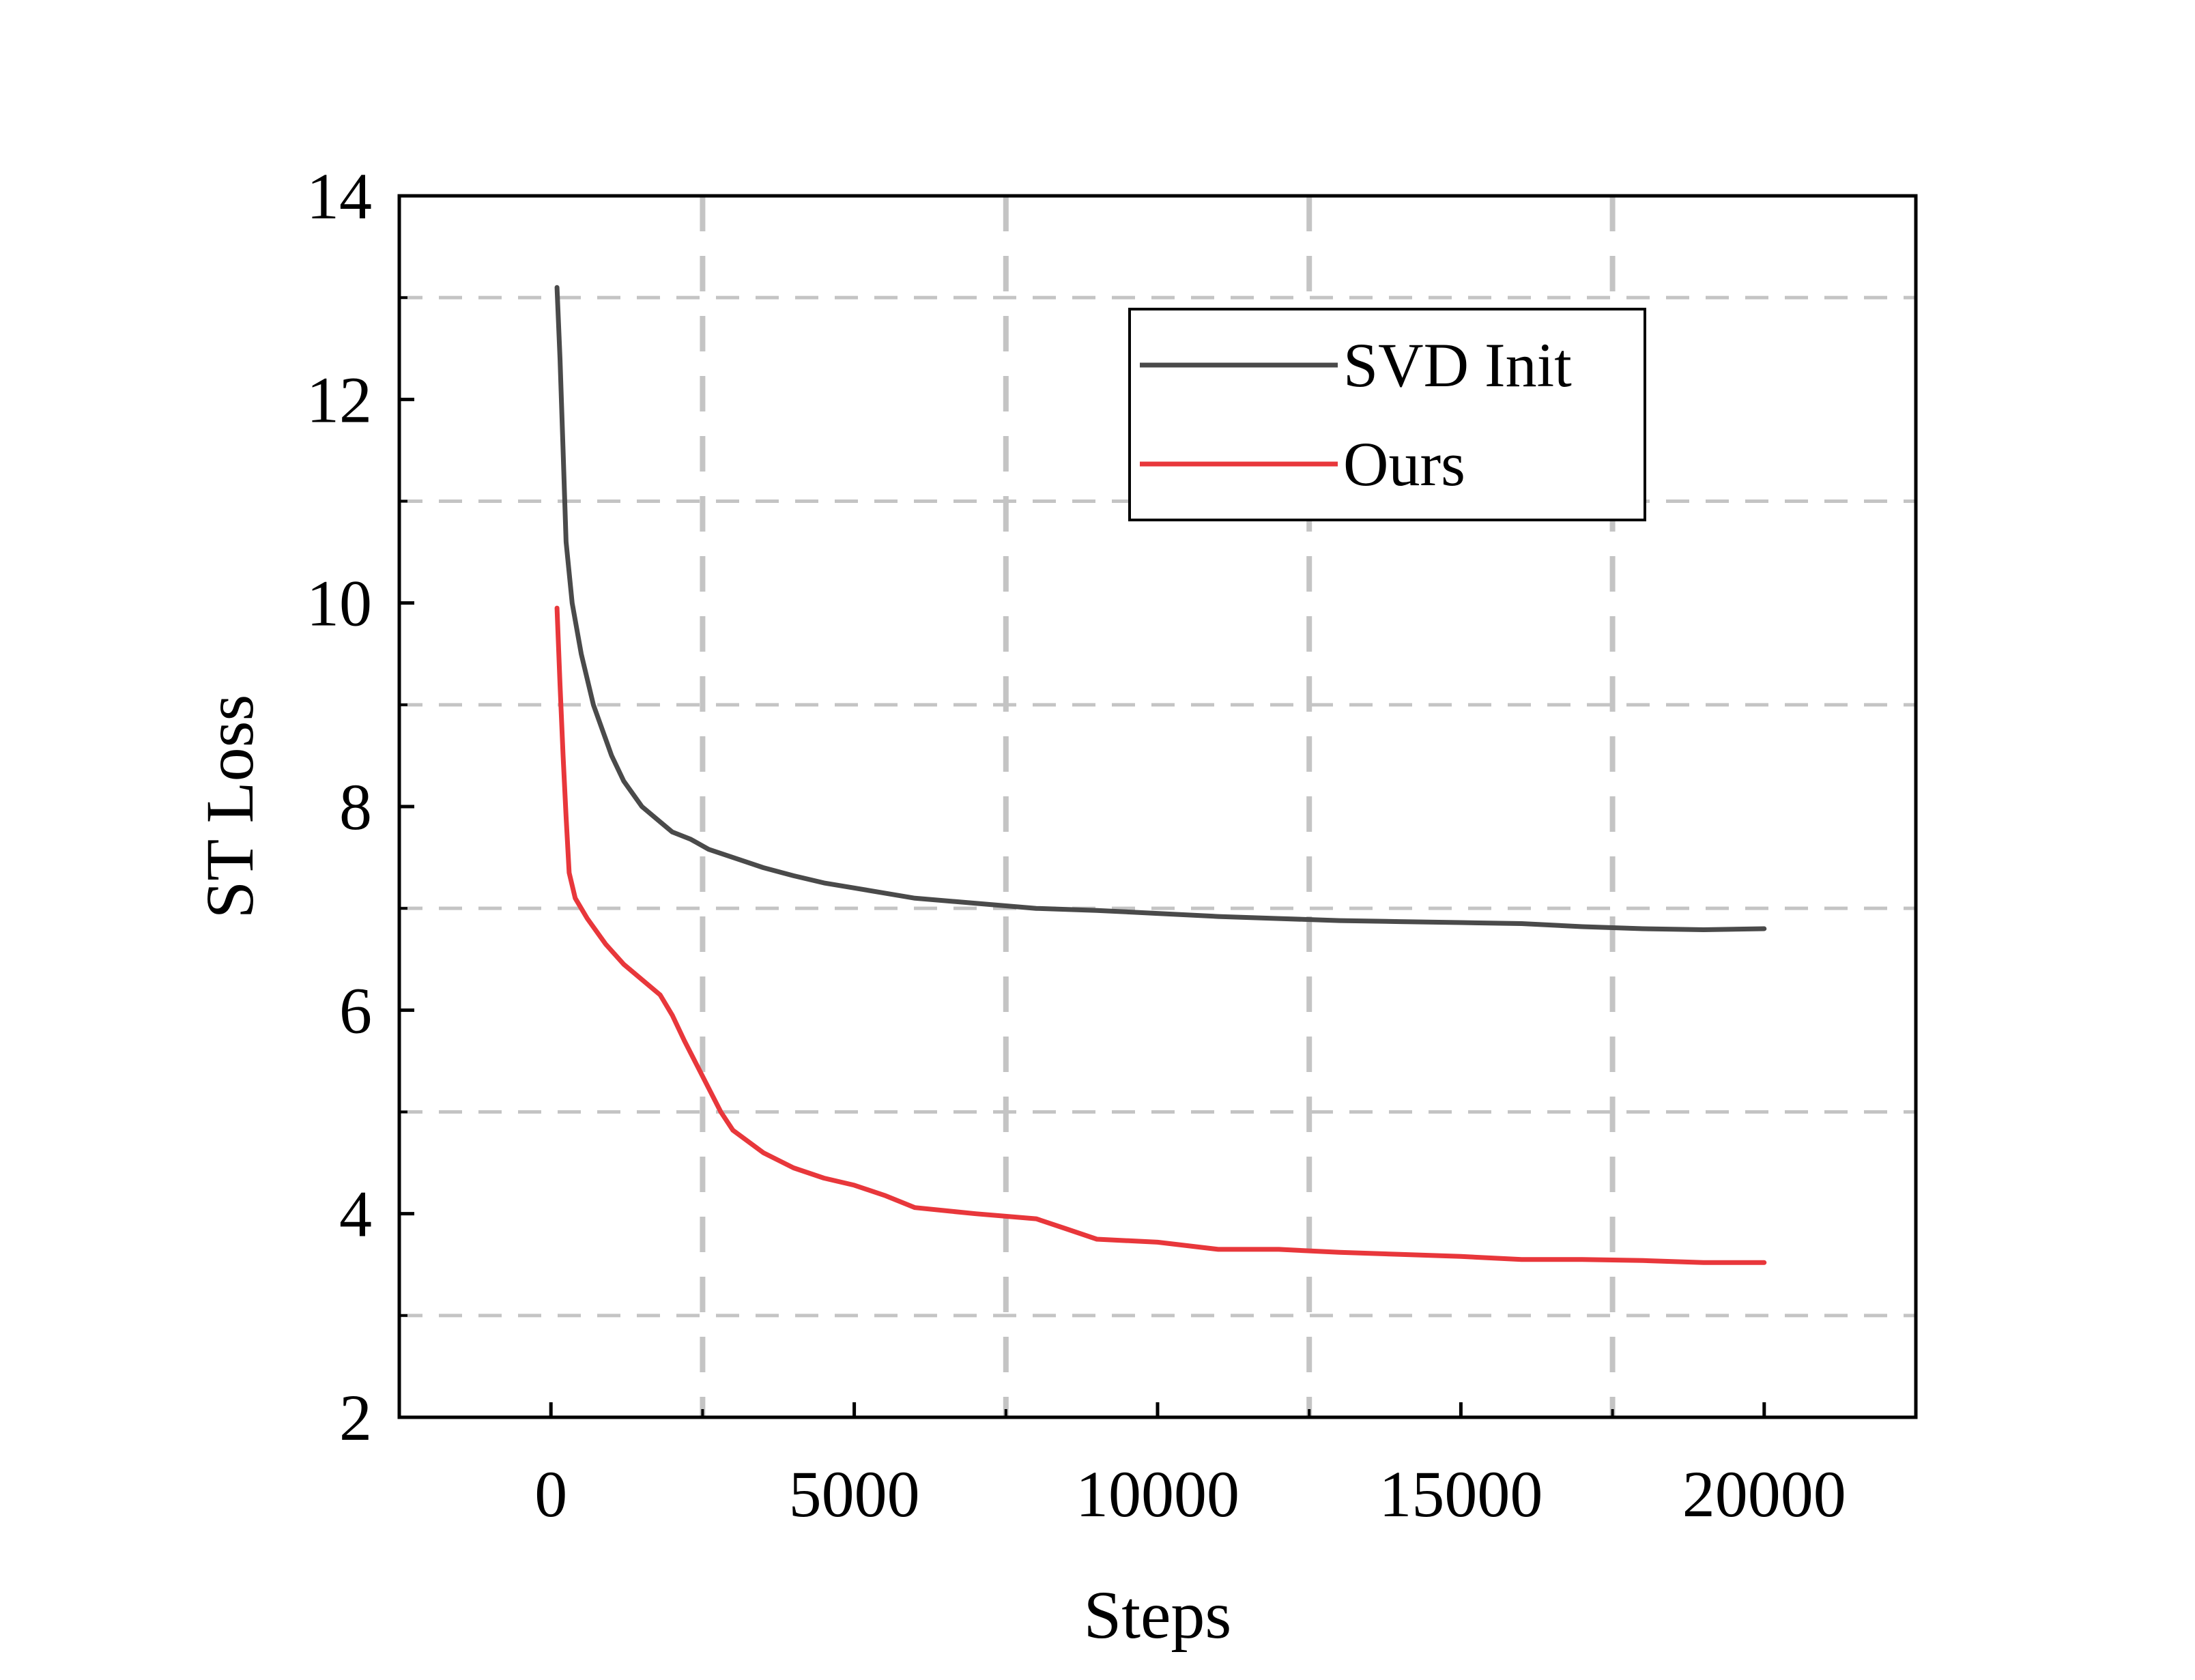  I want to click on y-tick-label: 14, so click(339, 196).